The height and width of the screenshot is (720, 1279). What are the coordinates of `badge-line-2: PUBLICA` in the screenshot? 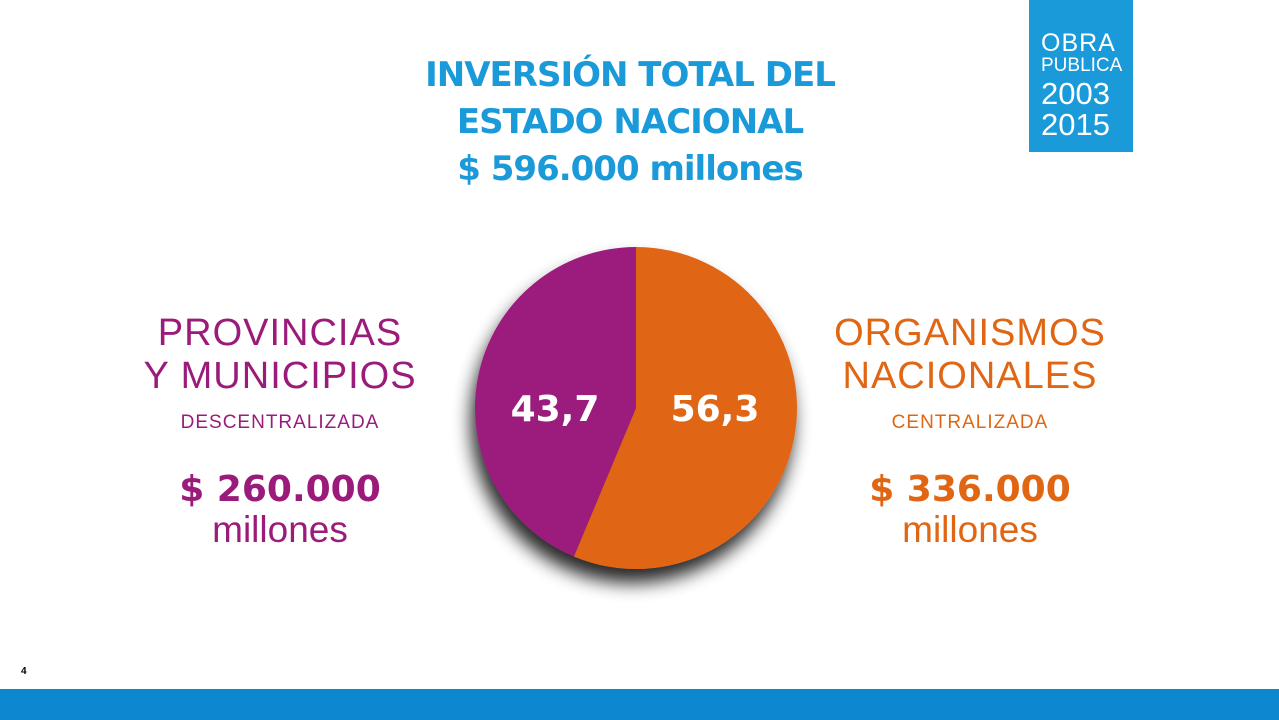 It's located at (1082, 65).